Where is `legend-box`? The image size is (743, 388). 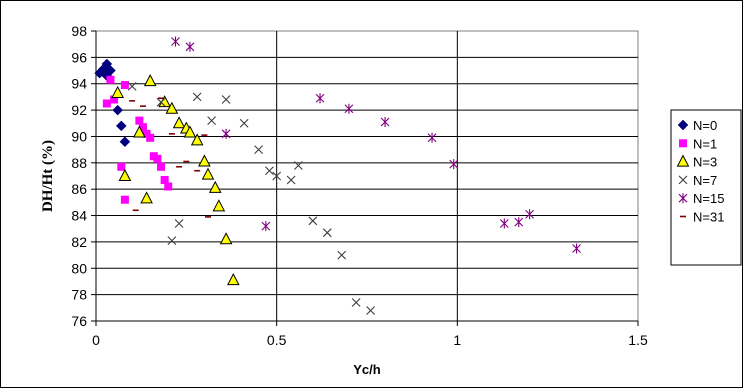 legend-box is located at coordinates (706, 187).